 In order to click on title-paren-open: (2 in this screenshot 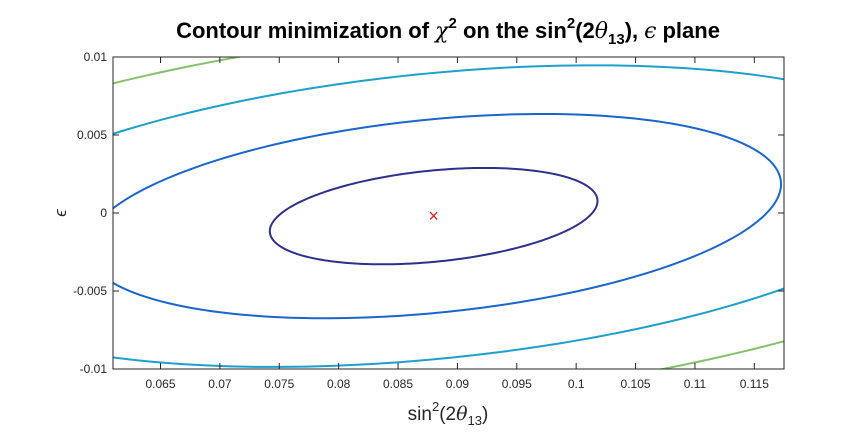, I will do `click(585, 30)`.